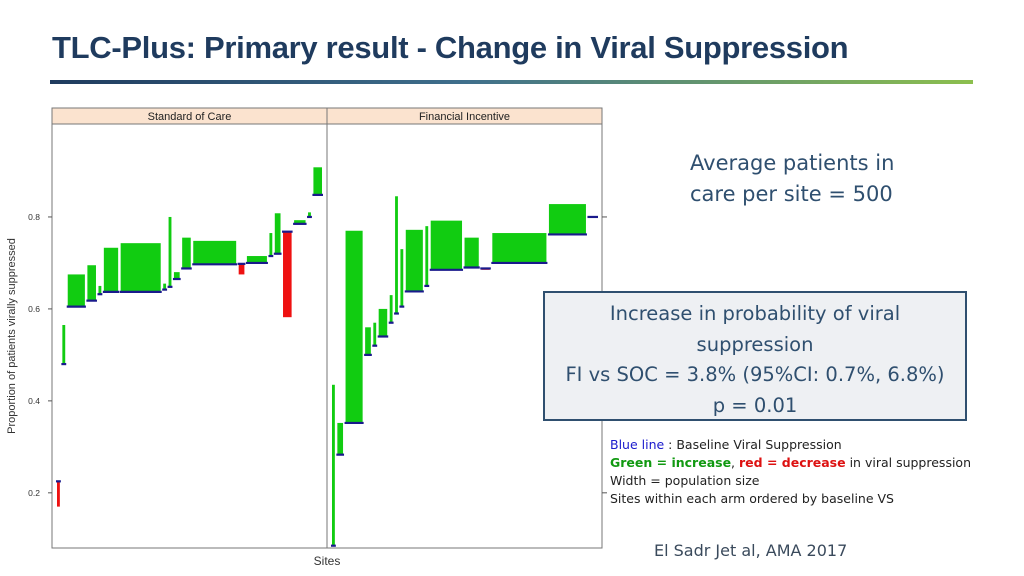 This screenshot has height=576, width=1024. What do you see at coordinates (34, 401) in the screenshot?
I see `y-tick-label: 0.4` at bounding box center [34, 401].